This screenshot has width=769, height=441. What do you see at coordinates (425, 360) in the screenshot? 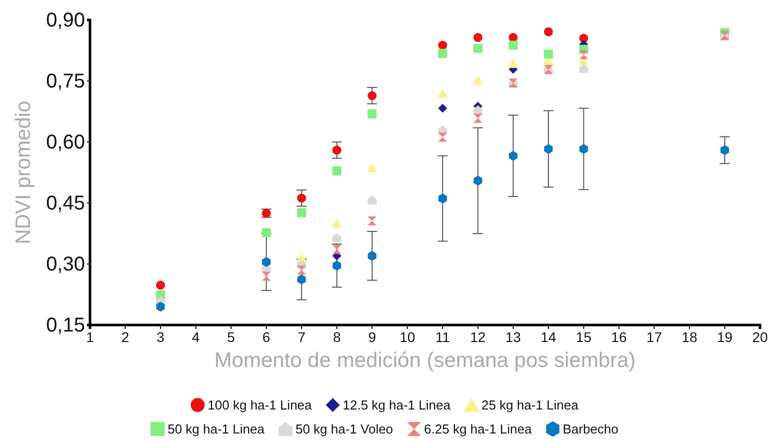
I see `x-axis-title: Momento de medición (semana pos siembra)` at bounding box center [425, 360].